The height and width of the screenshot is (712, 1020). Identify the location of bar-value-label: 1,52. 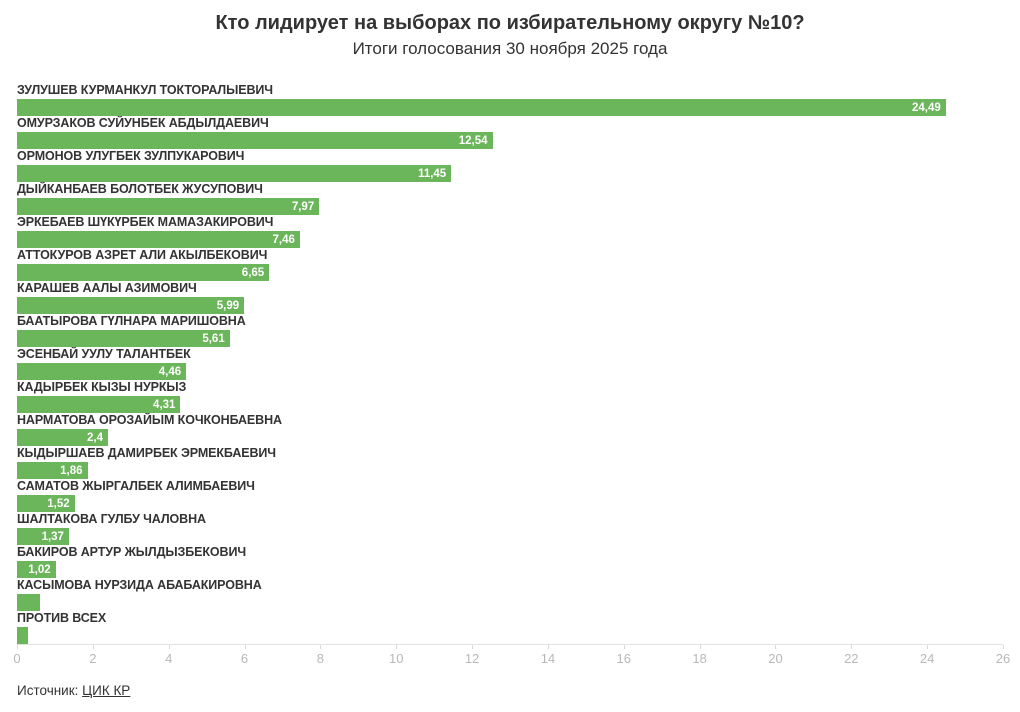
(58, 503).